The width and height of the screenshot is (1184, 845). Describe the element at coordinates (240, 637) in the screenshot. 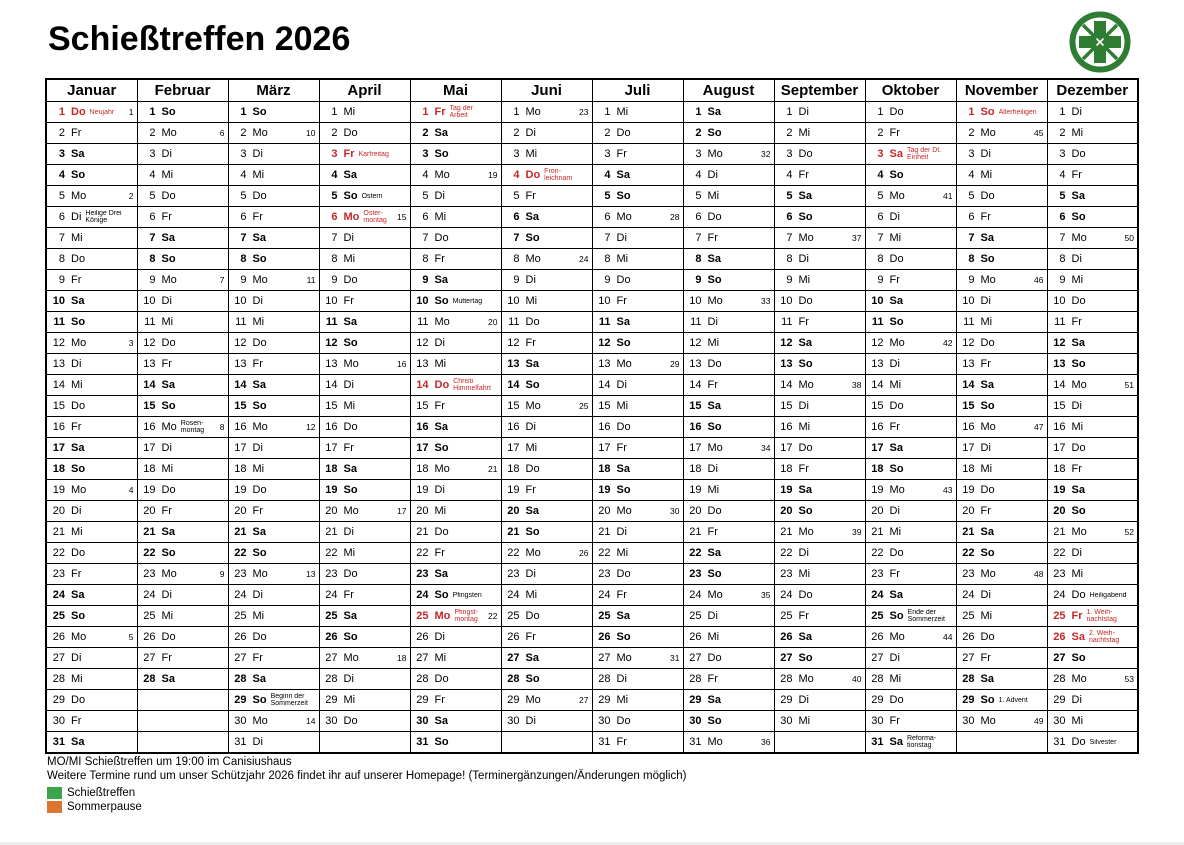

I see `day-number: 26` at that location.